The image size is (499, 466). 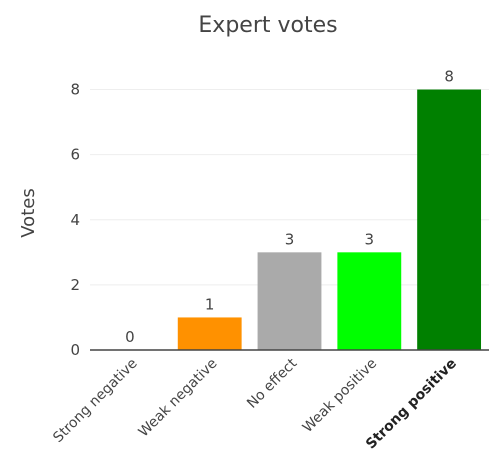 I want to click on x-tick-label: No effect, so click(x=272, y=383).